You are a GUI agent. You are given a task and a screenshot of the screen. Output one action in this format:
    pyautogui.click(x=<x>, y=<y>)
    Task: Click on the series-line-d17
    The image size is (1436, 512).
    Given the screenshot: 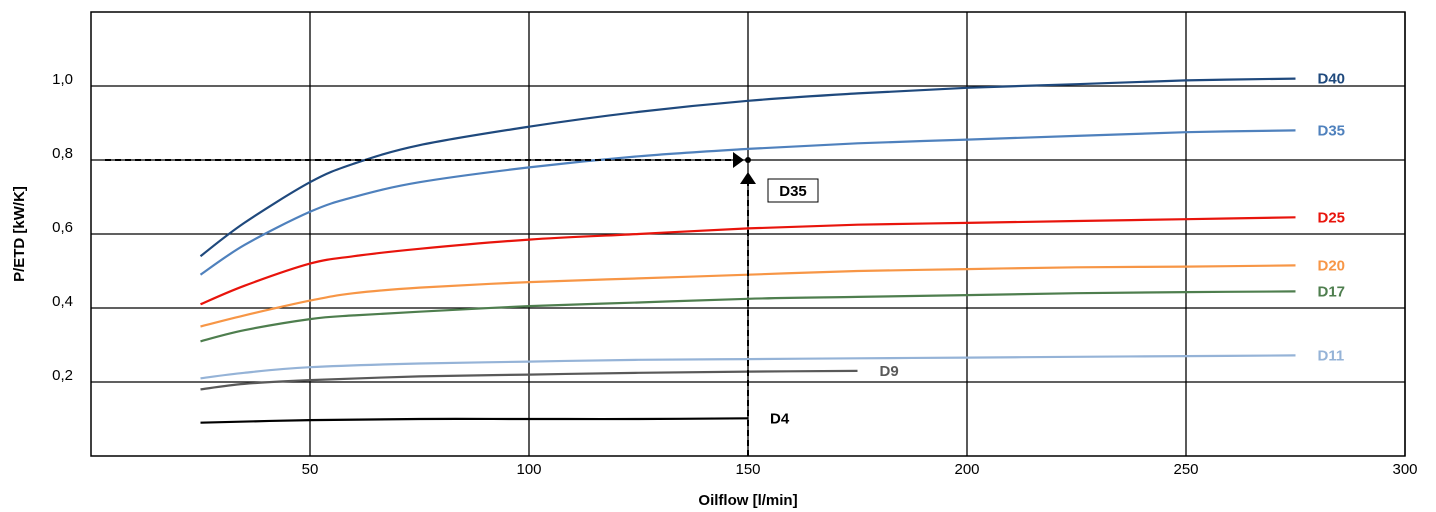 What is the action you would take?
    pyautogui.click(x=748, y=316)
    